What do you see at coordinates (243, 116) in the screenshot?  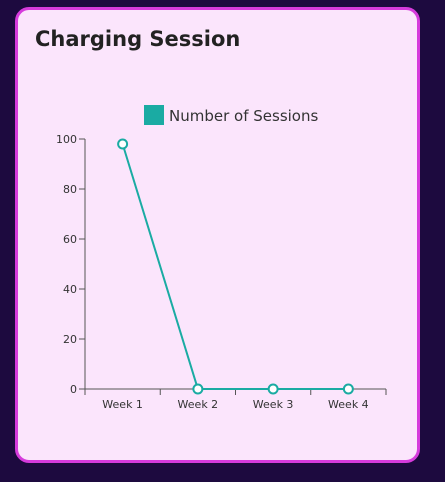 I see `legend-label: Number of Sessions` at bounding box center [243, 116].